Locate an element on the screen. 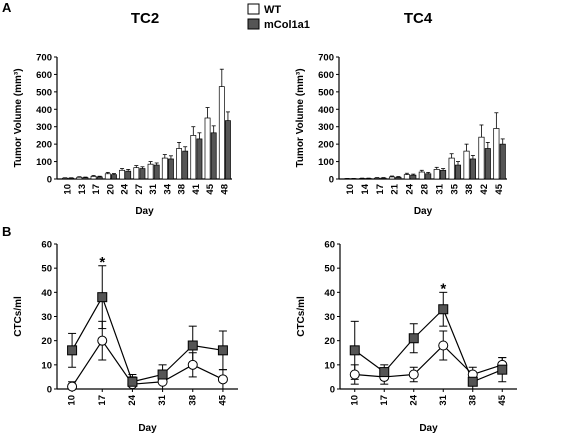 The width and height of the screenshot is (567, 442). y-axis-label: CTCs/ml is located at coordinates (18, 316).